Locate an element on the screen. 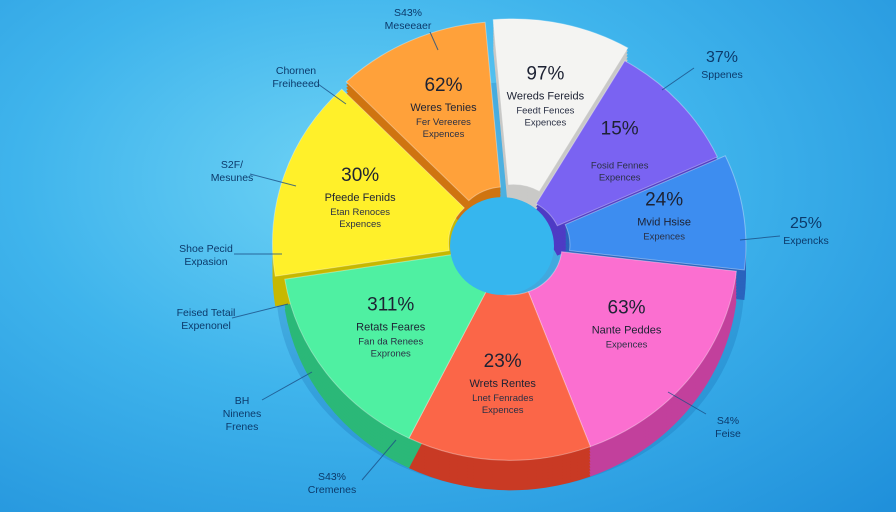  slice-title-label: Retats Feares is located at coordinates (391, 327).